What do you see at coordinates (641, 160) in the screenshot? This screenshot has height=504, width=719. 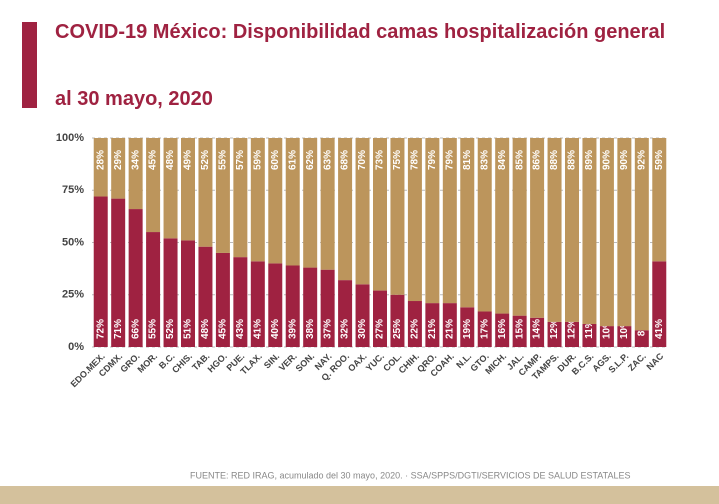 I see `value-label: 92%` at bounding box center [641, 160].